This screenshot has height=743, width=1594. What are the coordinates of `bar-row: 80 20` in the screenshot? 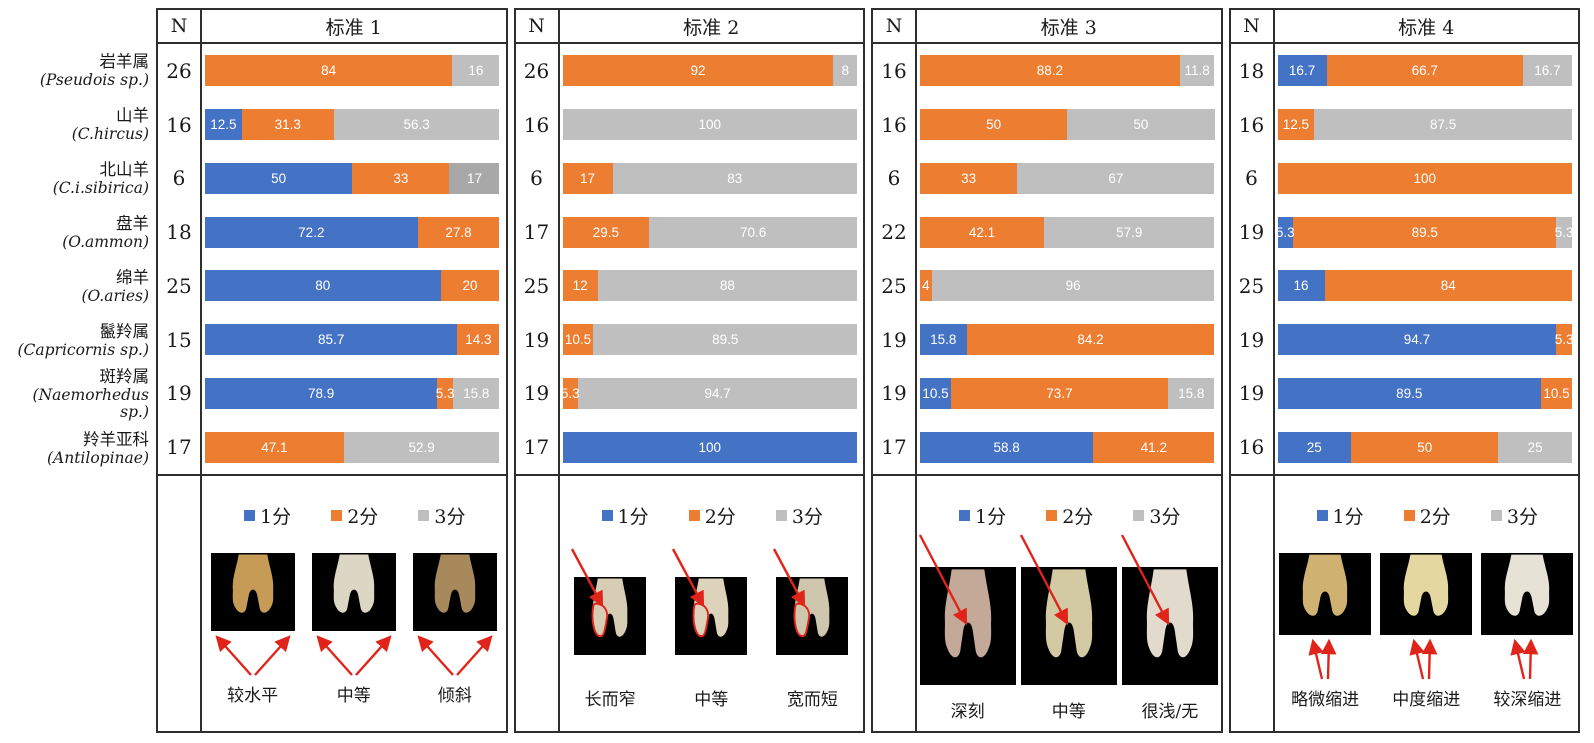 It's located at (354, 286).